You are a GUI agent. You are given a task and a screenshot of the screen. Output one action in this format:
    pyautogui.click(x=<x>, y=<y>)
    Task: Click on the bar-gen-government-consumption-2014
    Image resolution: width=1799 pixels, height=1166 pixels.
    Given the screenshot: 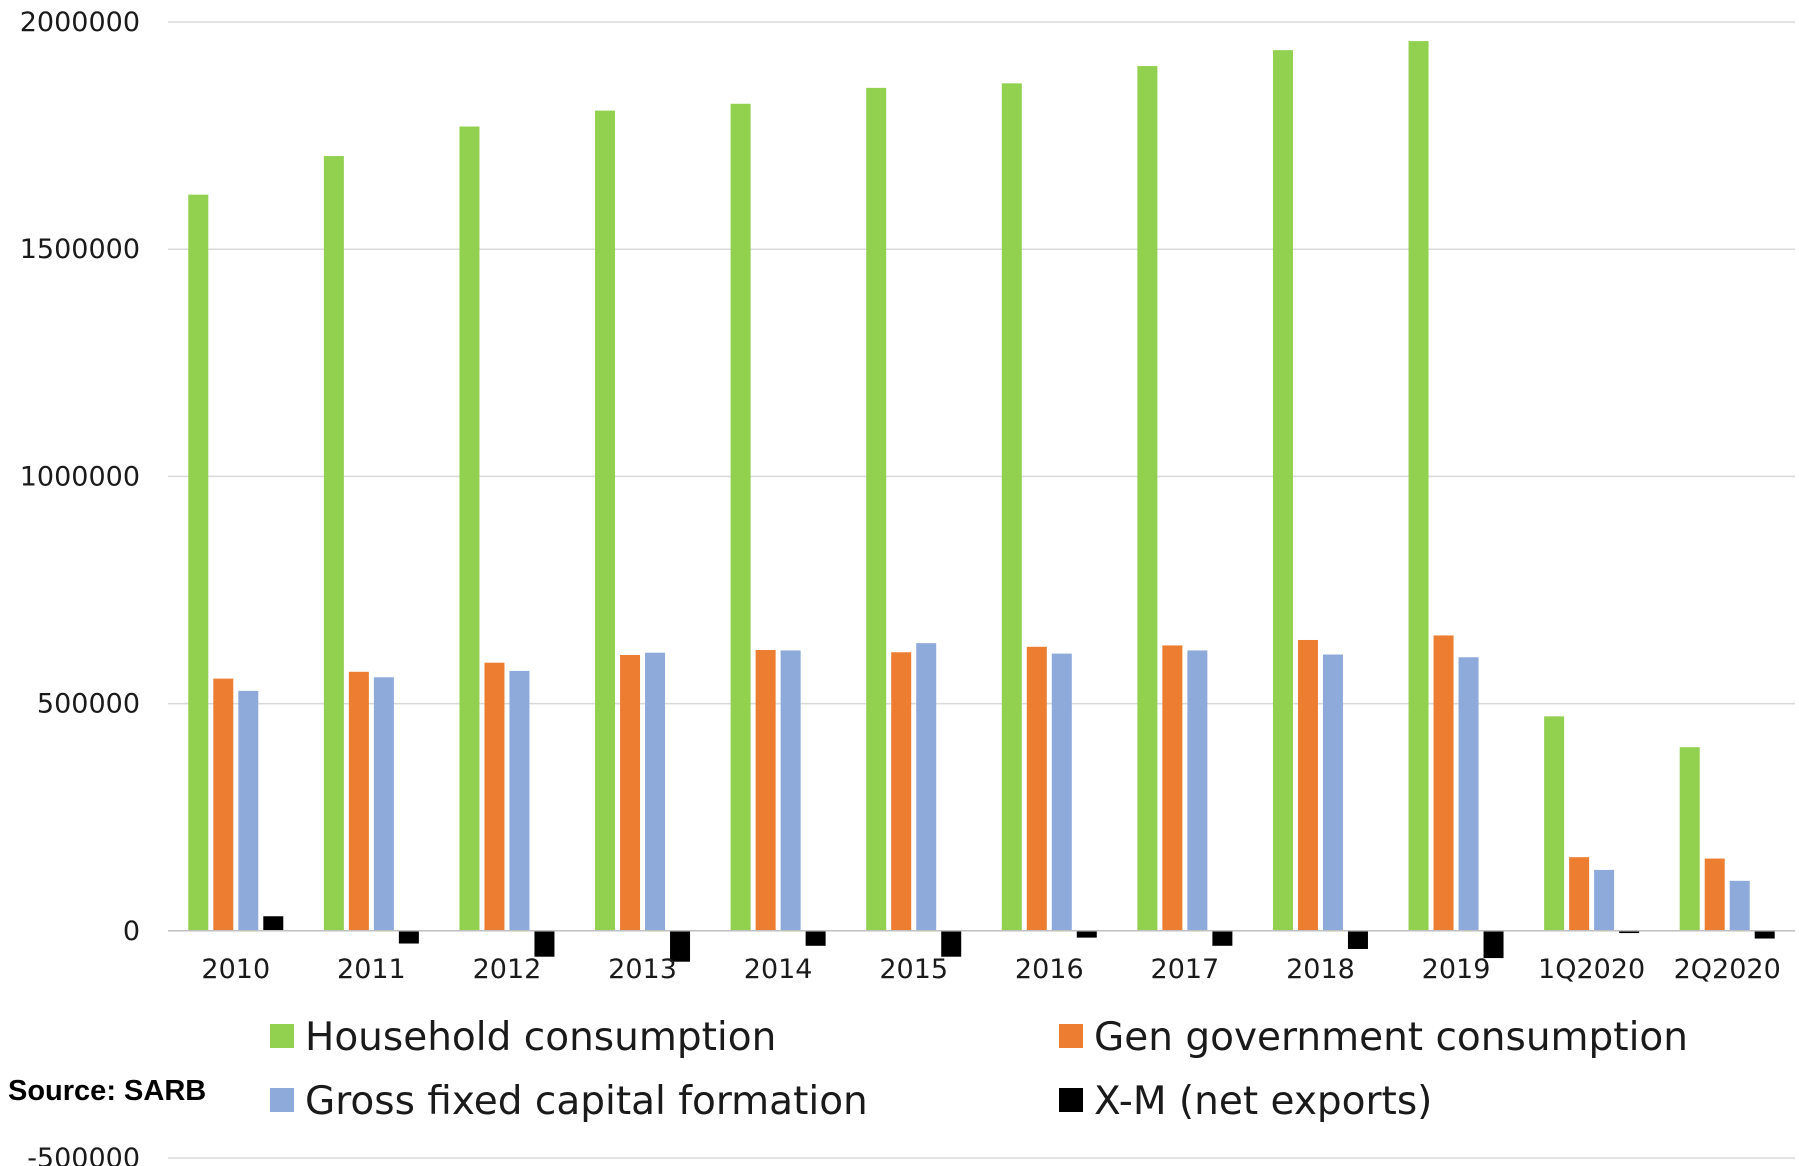 What is the action you would take?
    pyautogui.click(x=765, y=790)
    